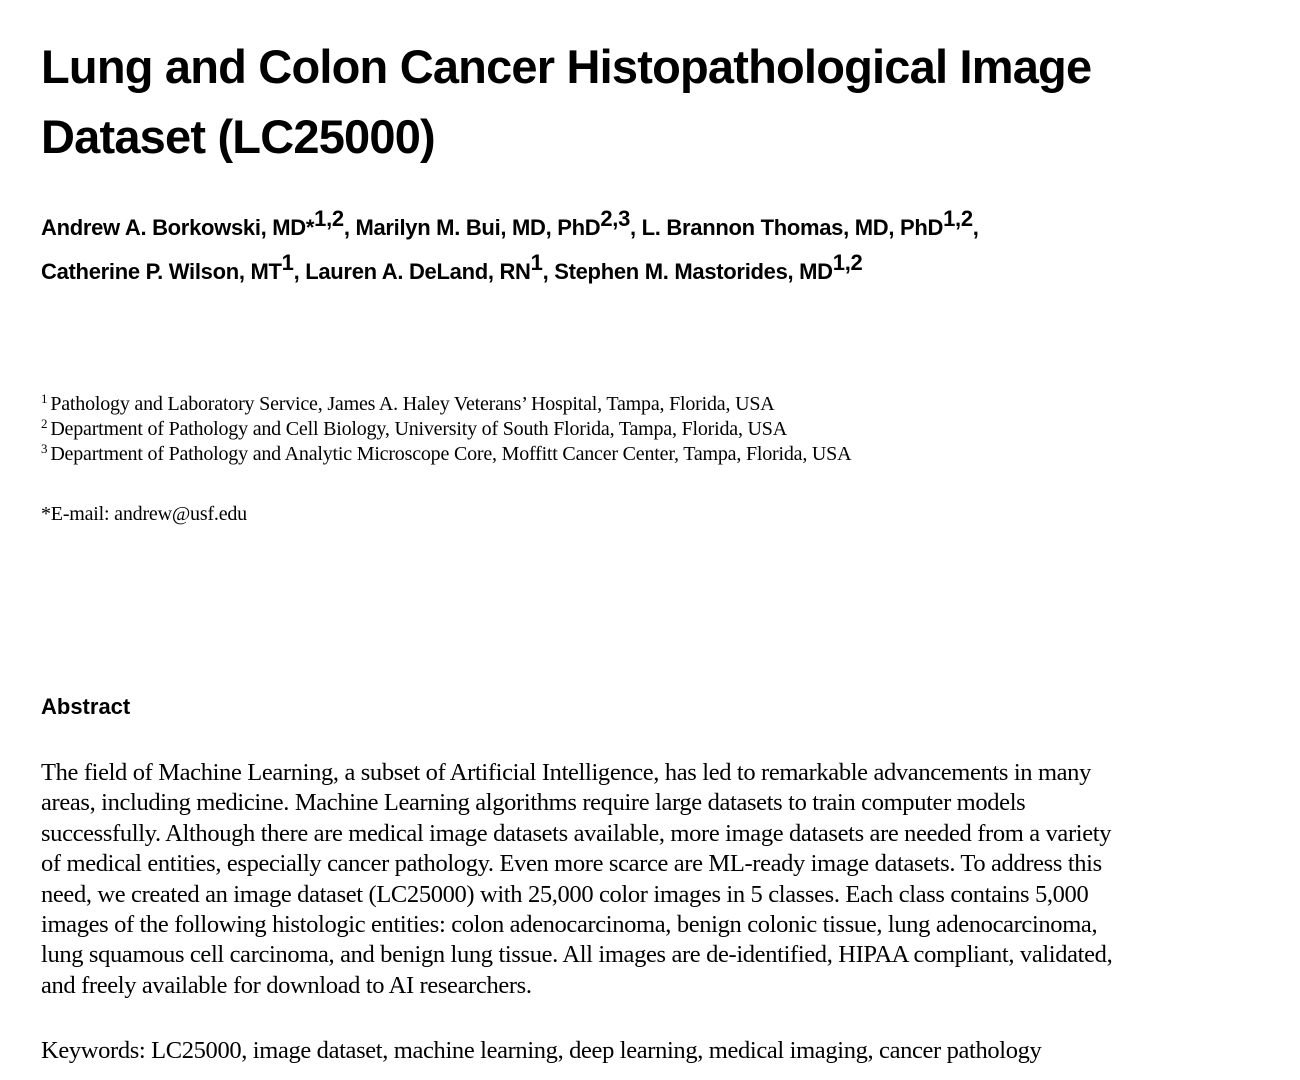  What do you see at coordinates (144, 514) in the screenshot?
I see `corresponding-email: *E-mail: andrew@usf.edu` at bounding box center [144, 514].